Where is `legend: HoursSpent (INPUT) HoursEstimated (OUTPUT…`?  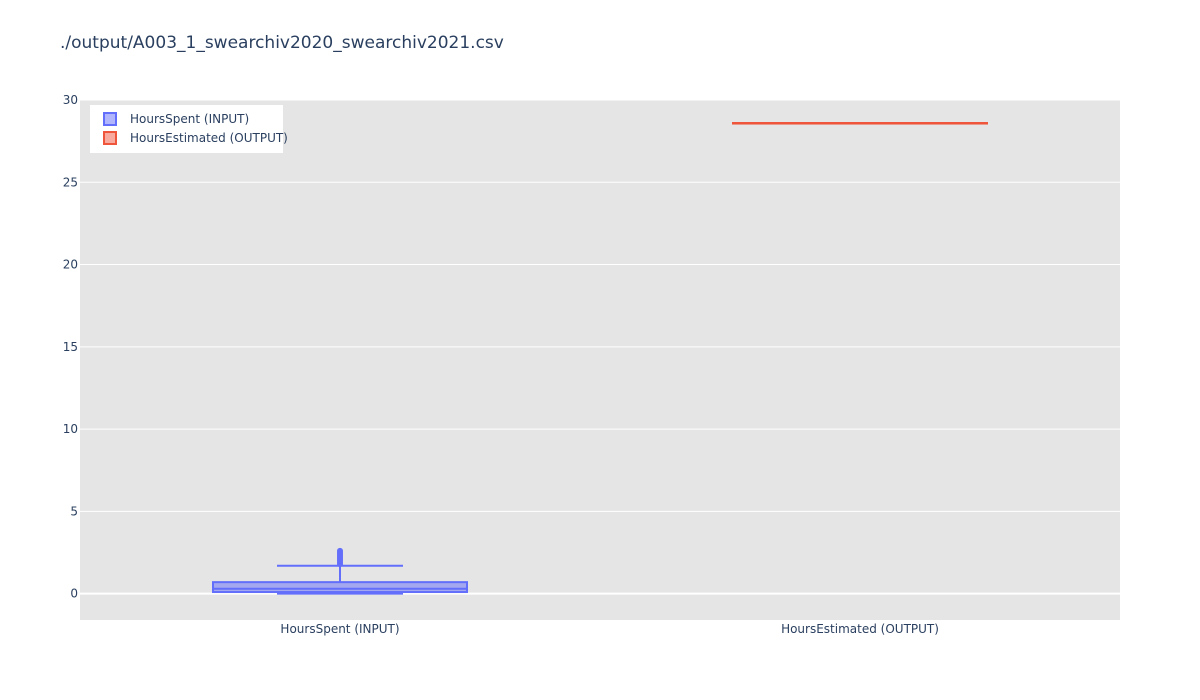 legend: HoursSpent (INPUT) HoursEstimated (OUTPUT… is located at coordinates (189, 129).